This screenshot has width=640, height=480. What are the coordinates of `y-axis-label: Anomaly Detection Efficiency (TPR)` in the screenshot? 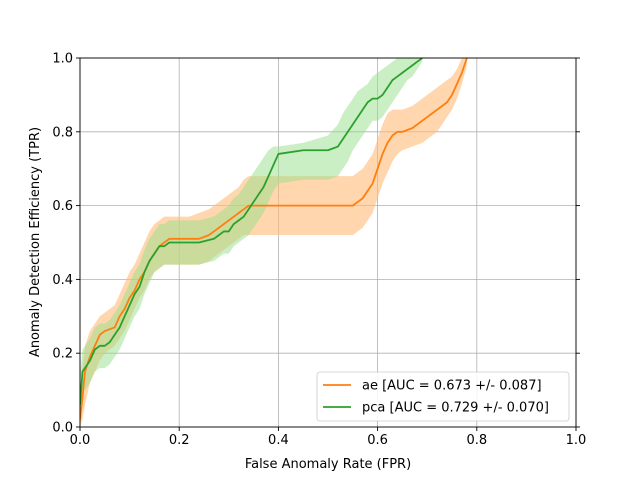 It's located at (35, 242).